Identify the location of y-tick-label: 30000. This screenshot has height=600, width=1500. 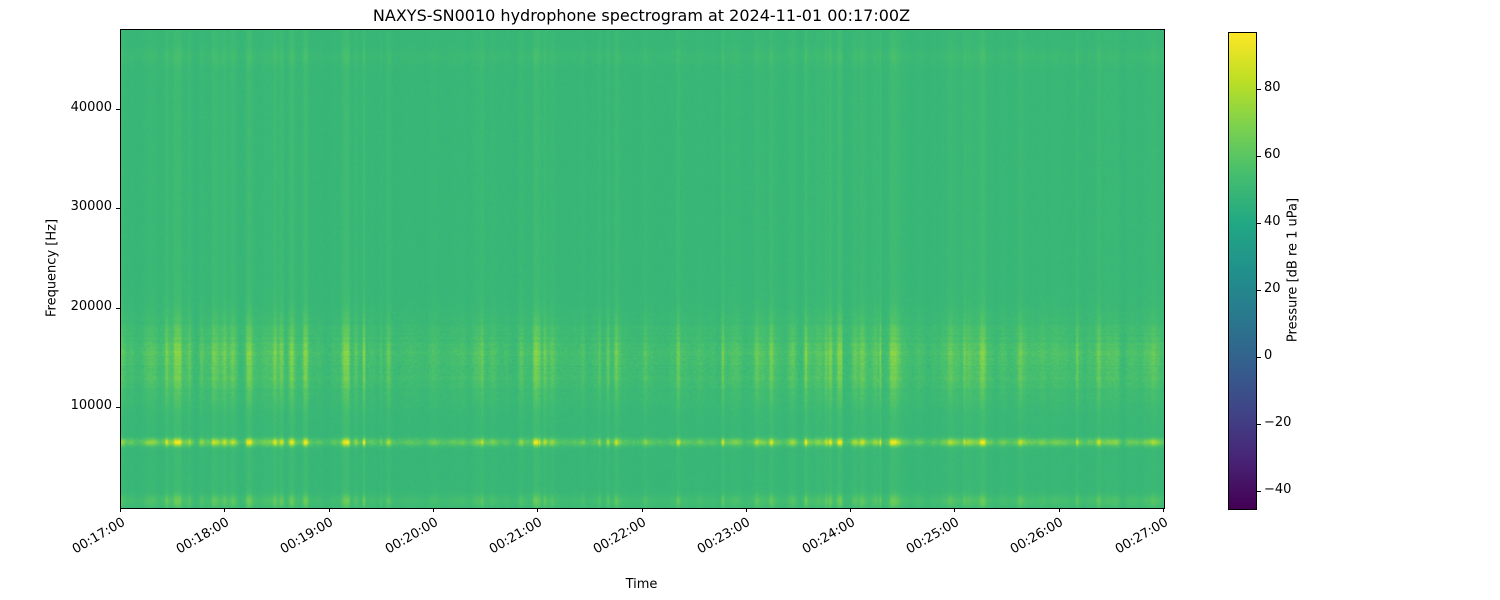
(91, 207).